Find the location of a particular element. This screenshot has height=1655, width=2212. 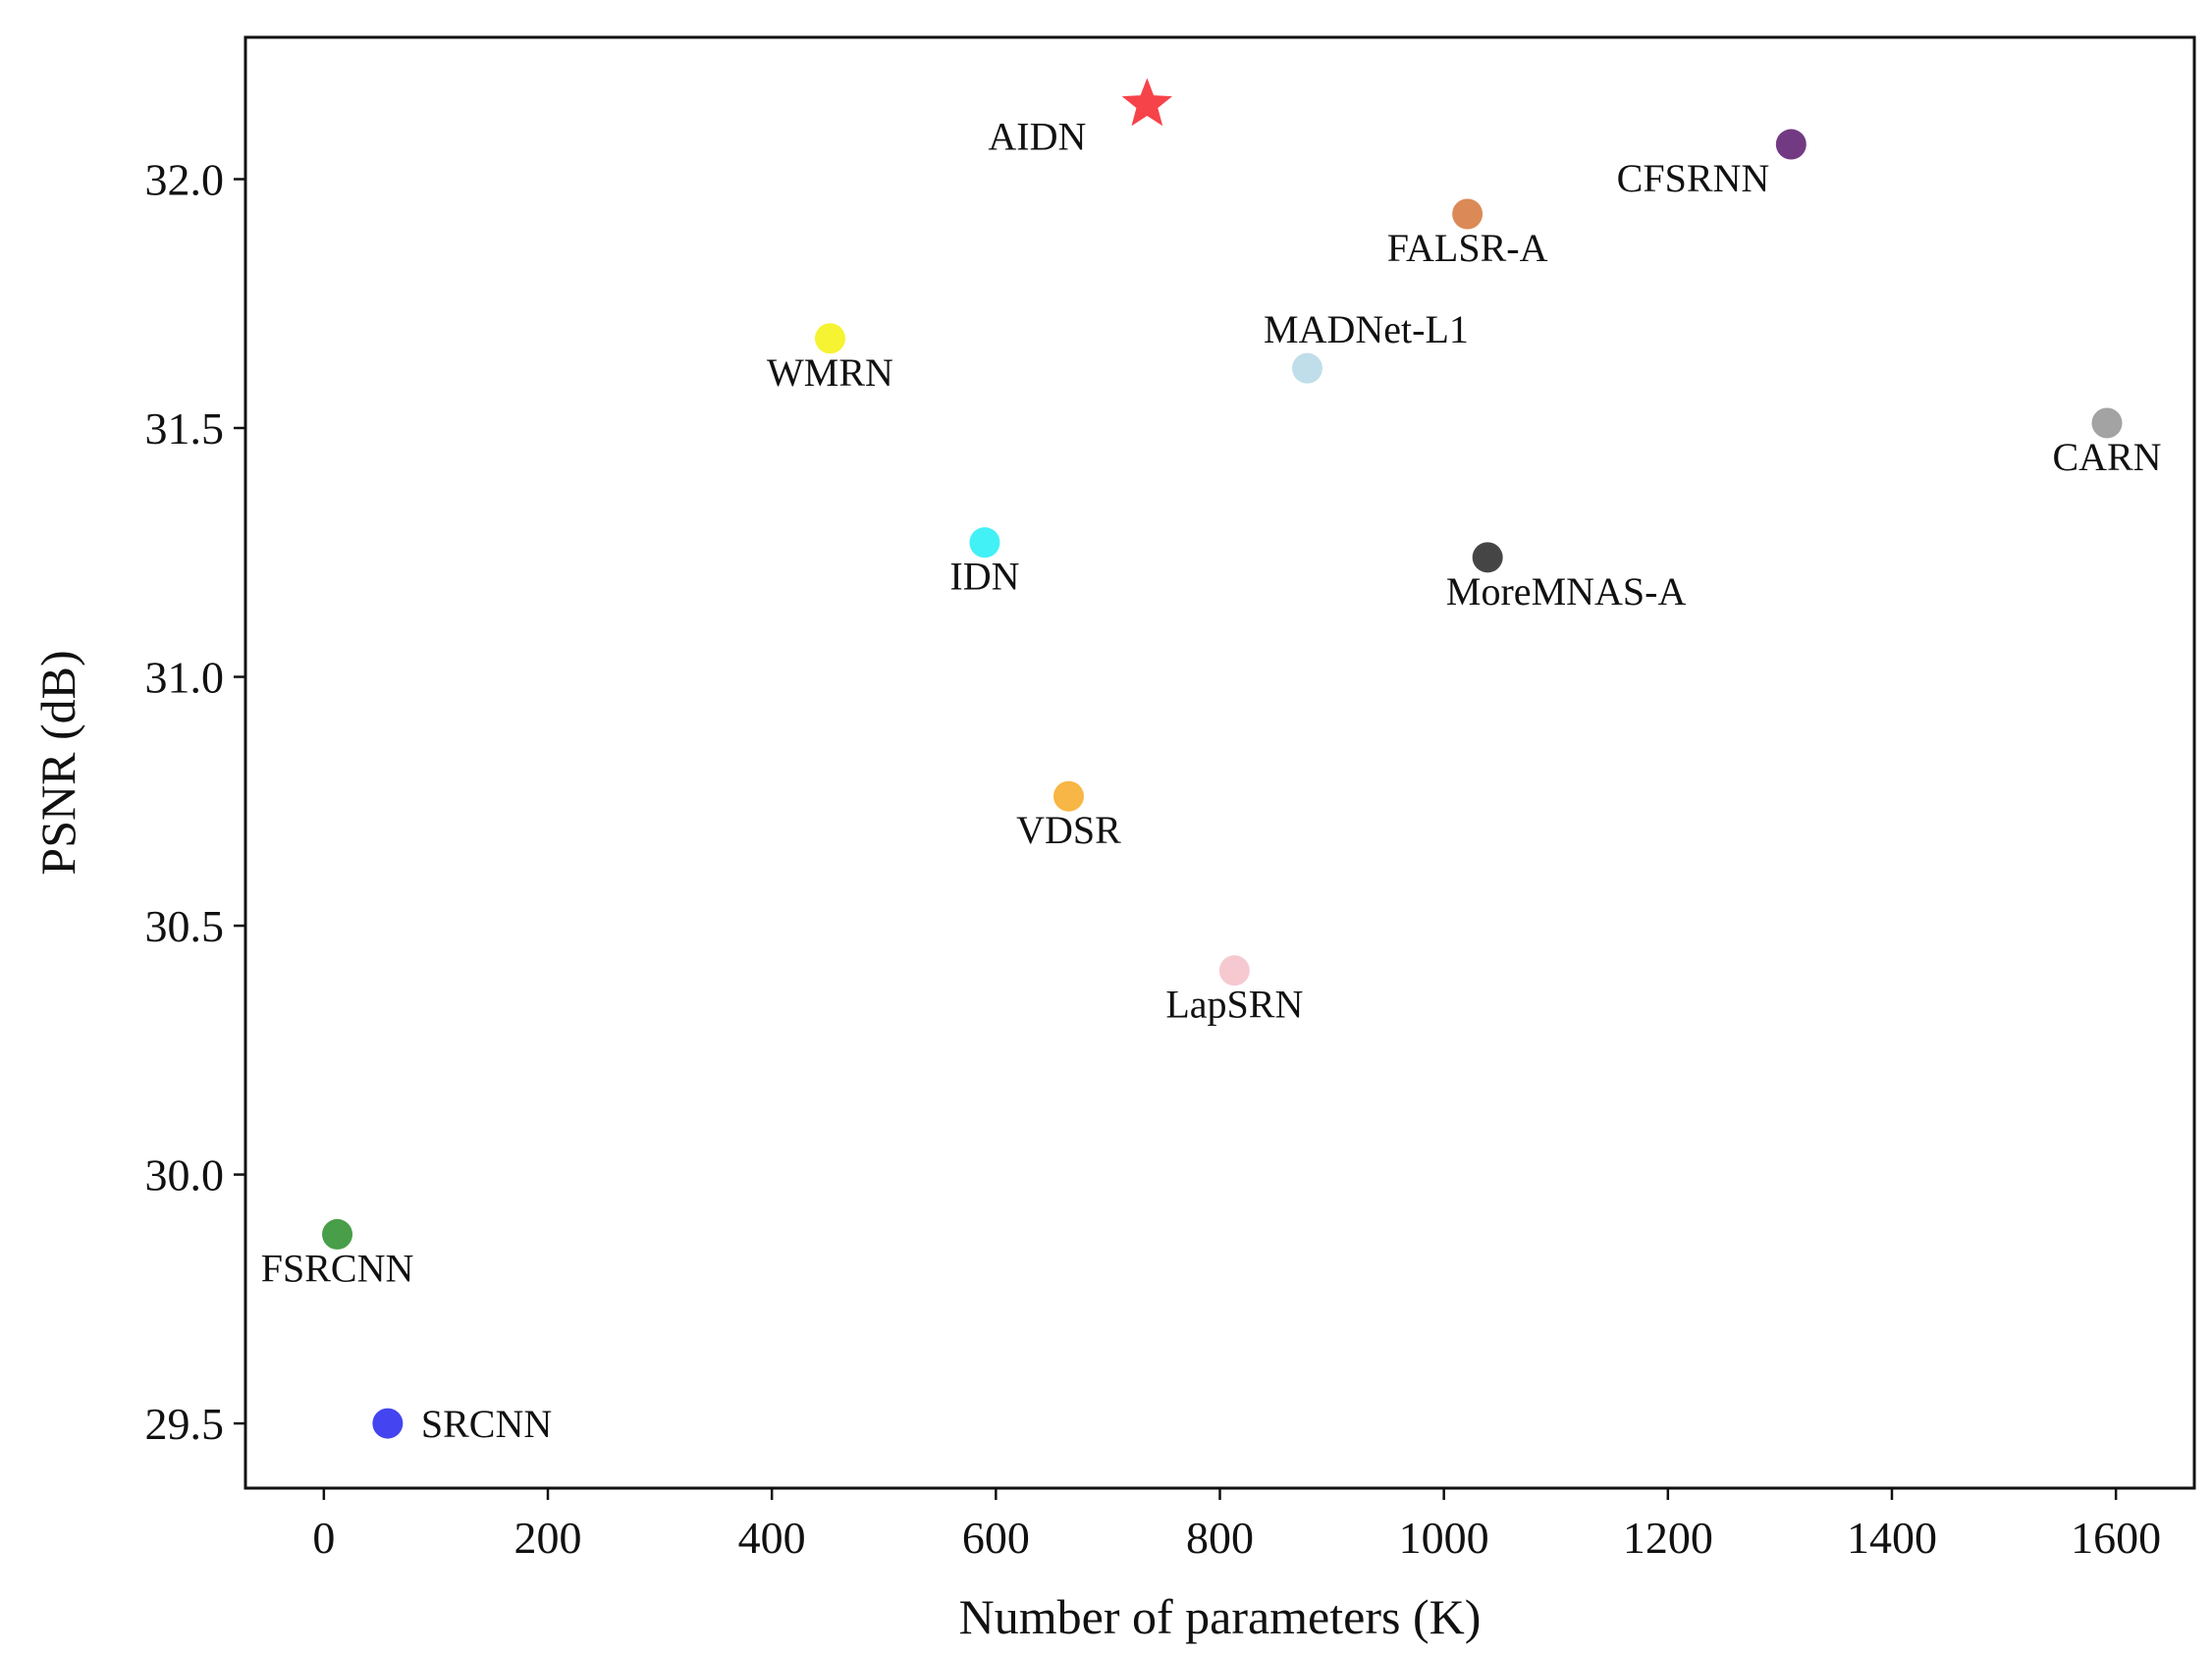

y-tick-label: 31.0 is located at coordinates (185, 678).